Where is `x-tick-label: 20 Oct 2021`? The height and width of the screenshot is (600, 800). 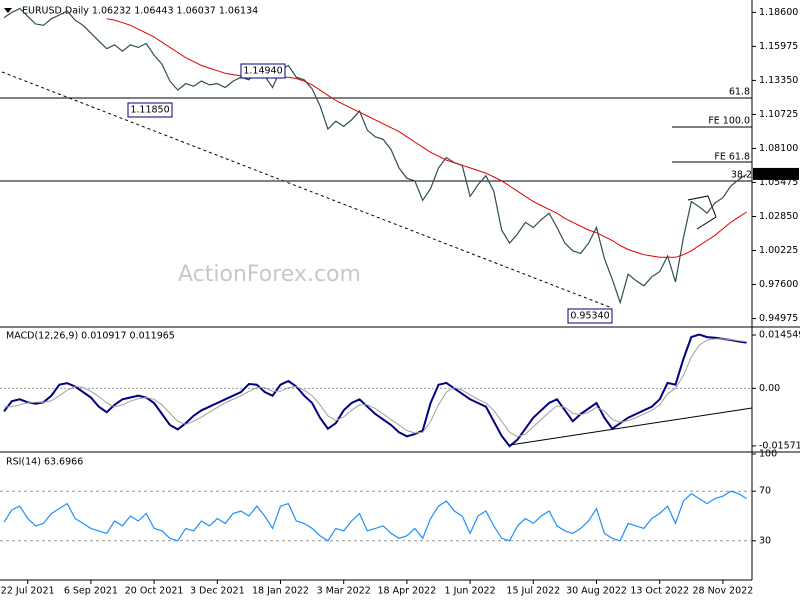
x-tick-label: 20 Oct 2021 is located at coordinates (154, 591).